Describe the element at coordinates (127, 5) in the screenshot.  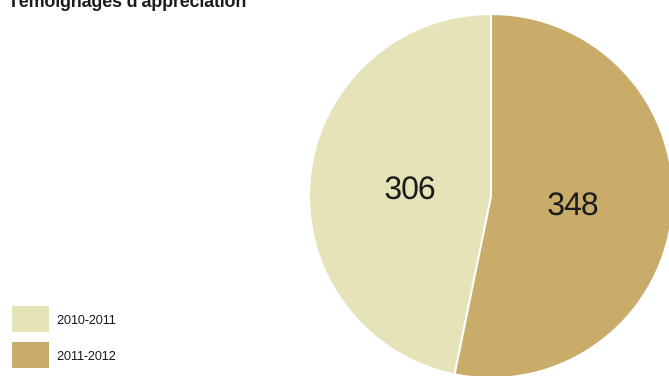
I see `chart-title: Témoignages d'appréciation` at that location.